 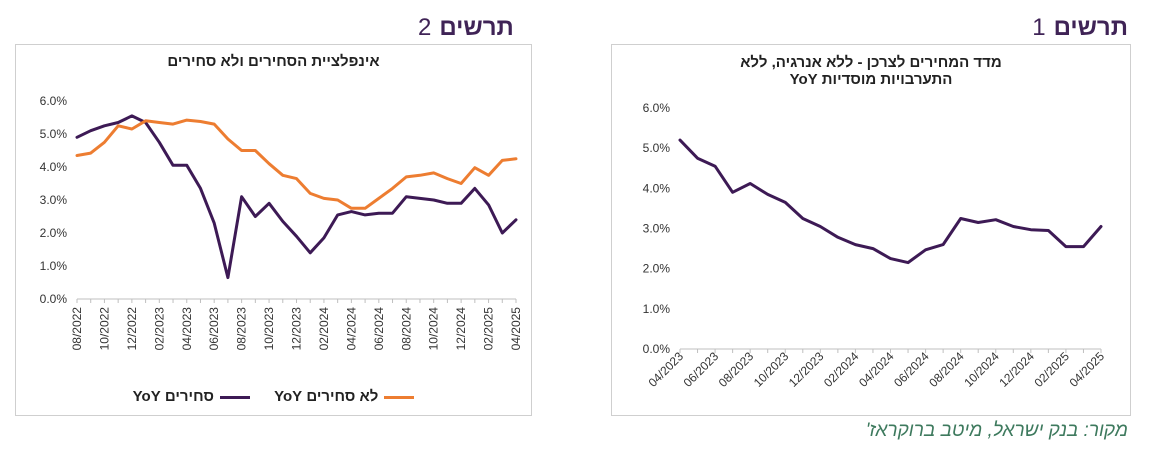 What do you see at coordinates (77, 329) in the screenshot?
I see `chart2-x-tick-label: 08/2022` at bounding box center [77, 329].